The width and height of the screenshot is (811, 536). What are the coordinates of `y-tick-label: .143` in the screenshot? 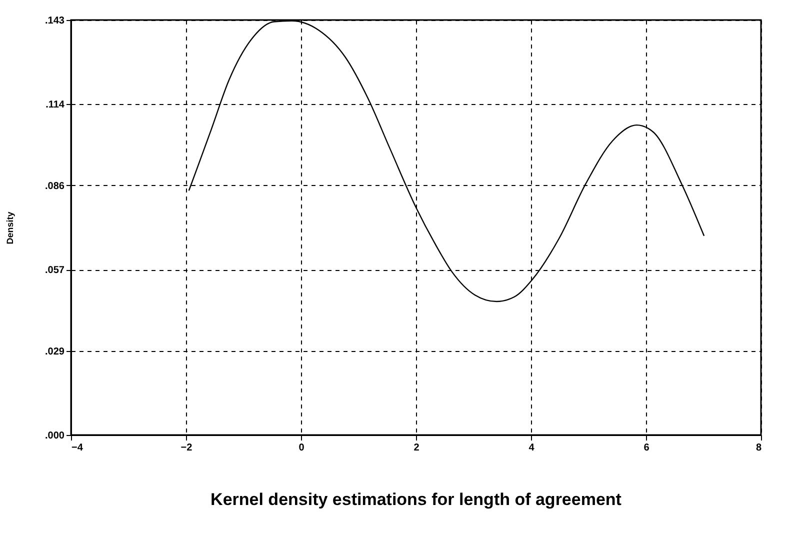 It's located at (55, 21).